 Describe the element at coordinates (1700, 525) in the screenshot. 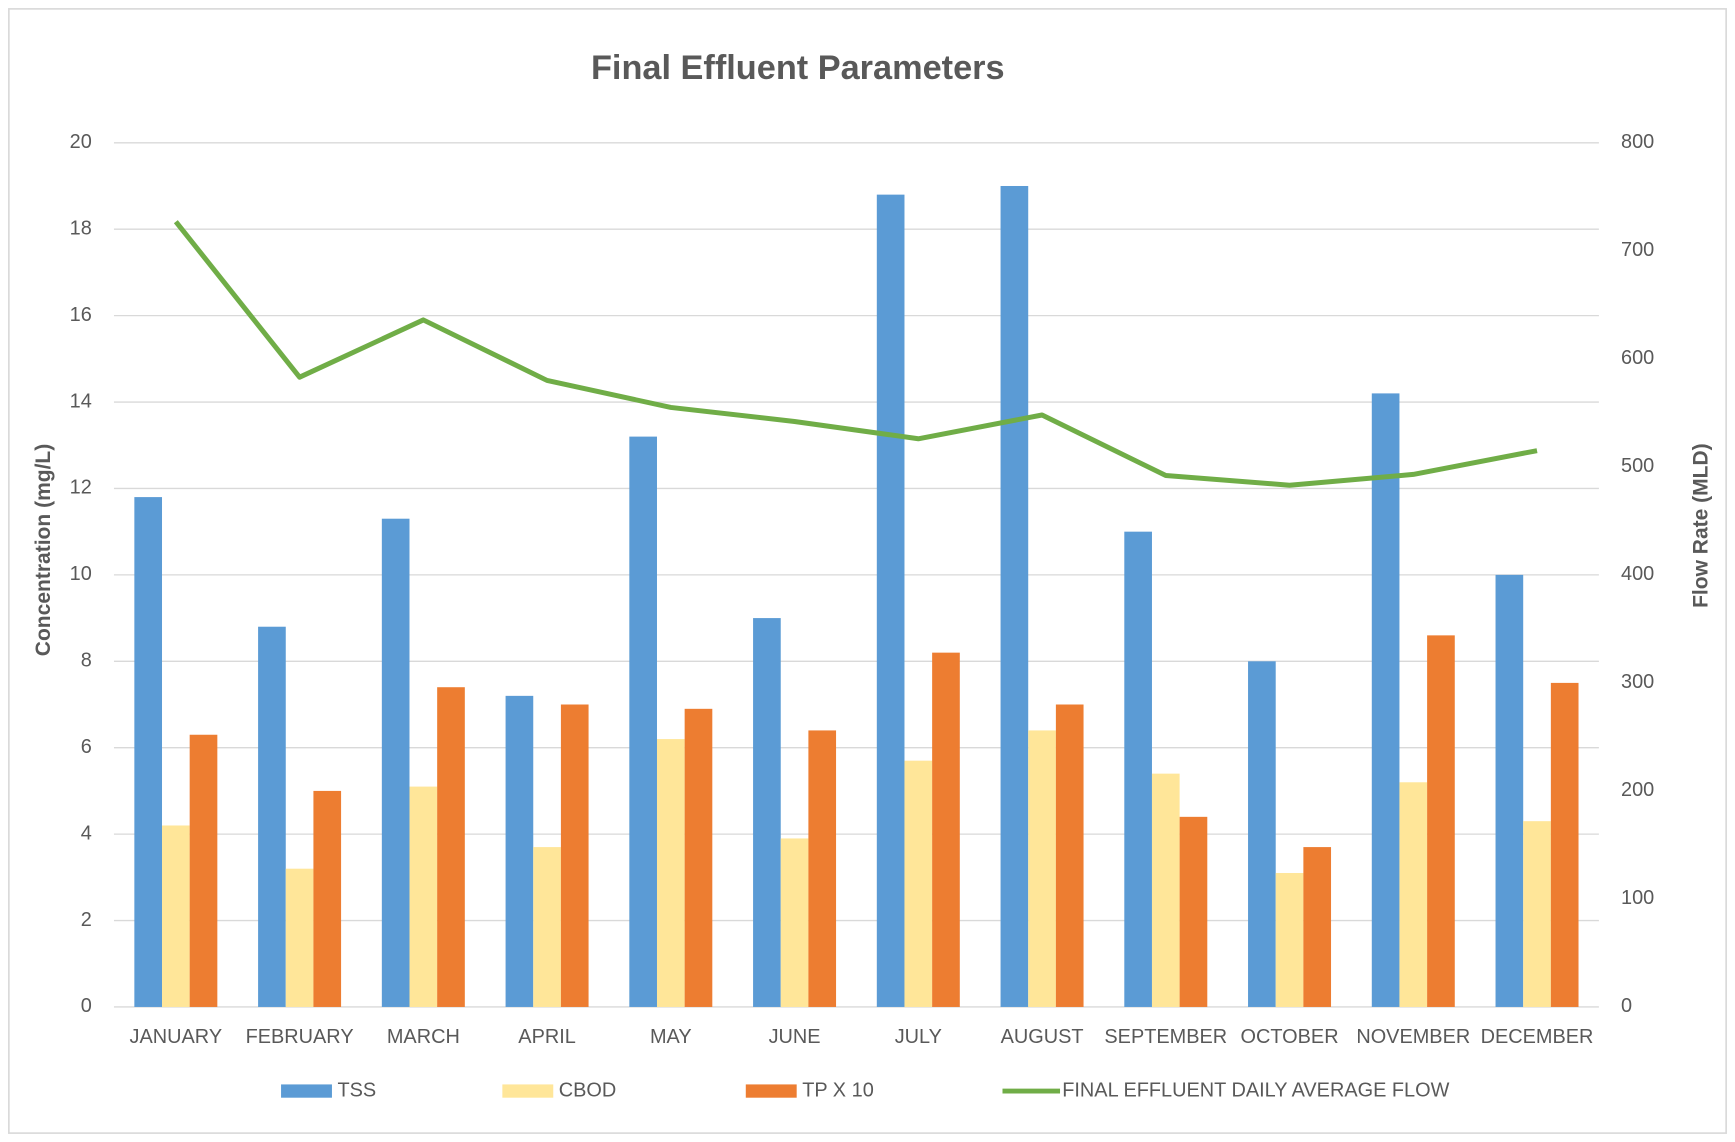

I see `y2-axis-title: Flow Rate (MLD)` at that location.